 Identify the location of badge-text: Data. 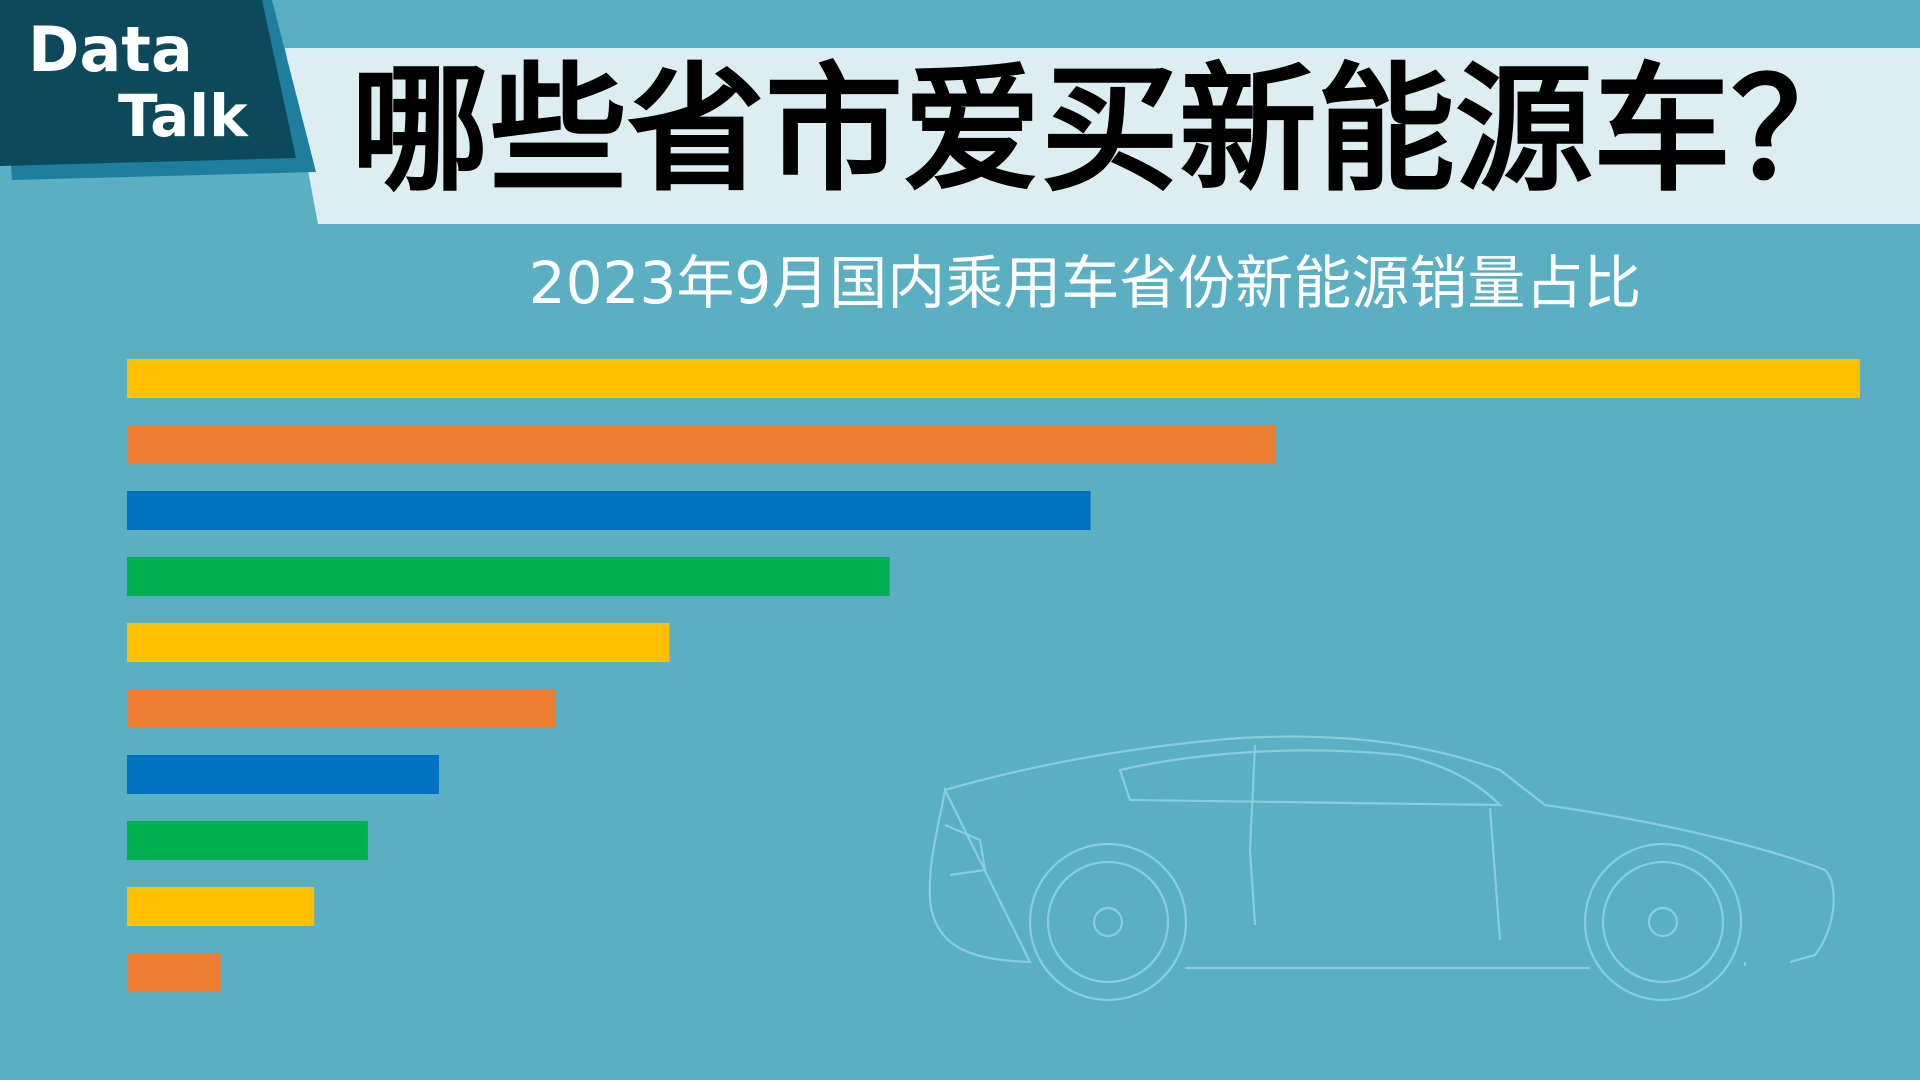
(110, 49).